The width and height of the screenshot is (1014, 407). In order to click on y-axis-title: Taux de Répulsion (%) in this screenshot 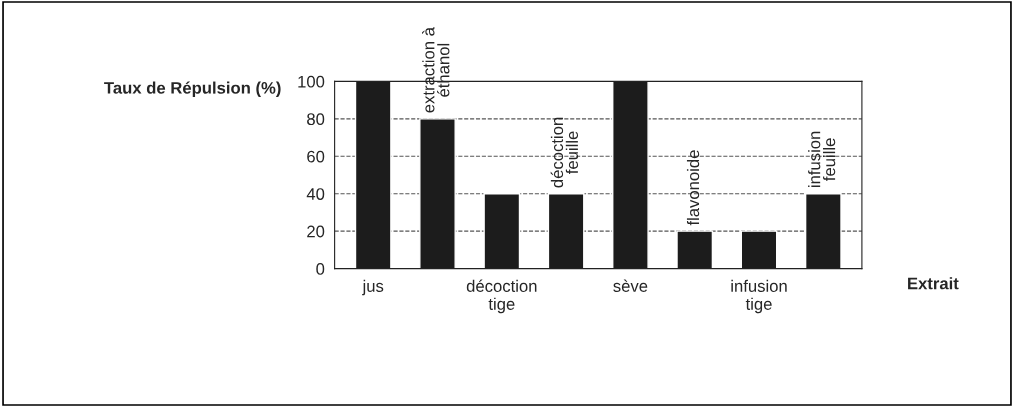, I will do `click(192, 89)`.